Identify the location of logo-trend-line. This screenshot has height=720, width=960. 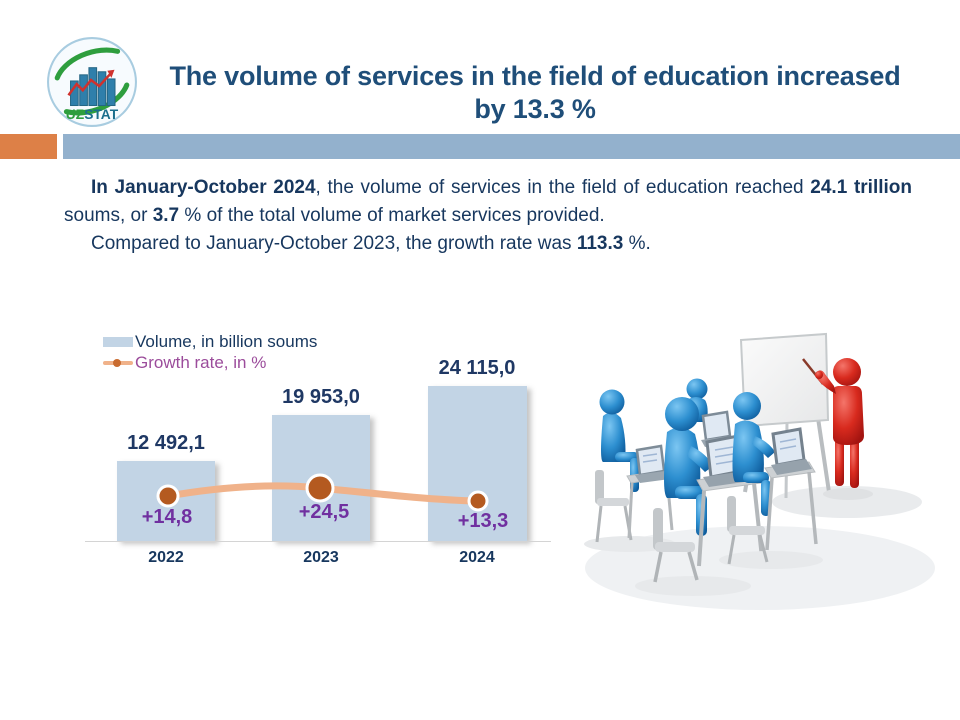
(89, 84).